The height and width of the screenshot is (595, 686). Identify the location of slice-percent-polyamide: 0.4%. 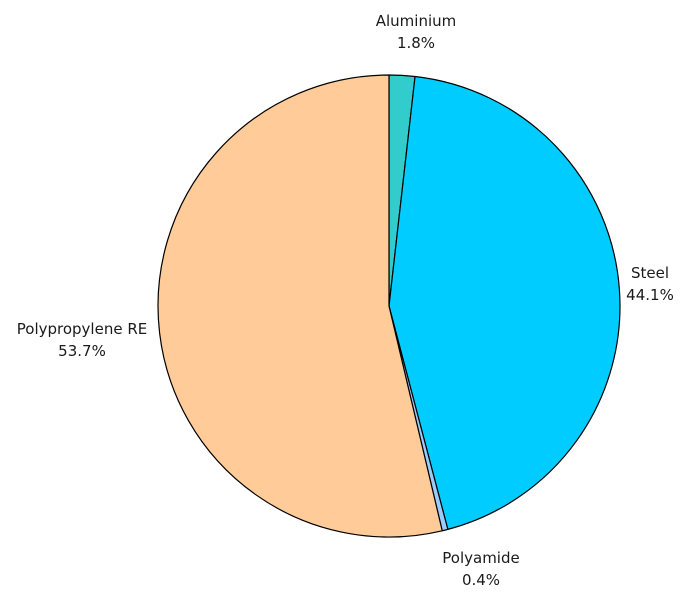
(481, 580).